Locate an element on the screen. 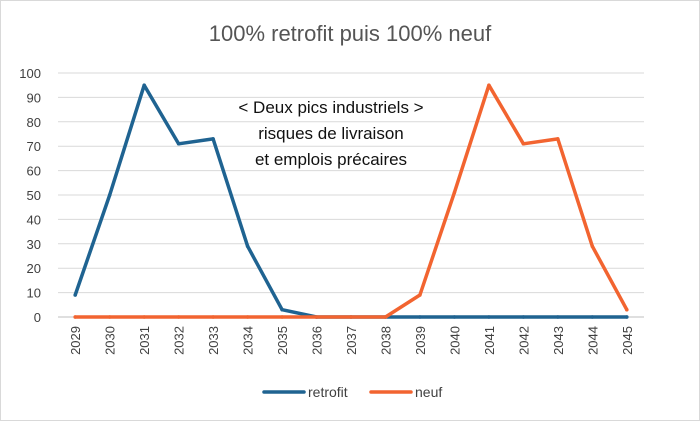 This screenshot has width=700, height=425. y-tick-label: 10 is located at coordinates (34, 293).